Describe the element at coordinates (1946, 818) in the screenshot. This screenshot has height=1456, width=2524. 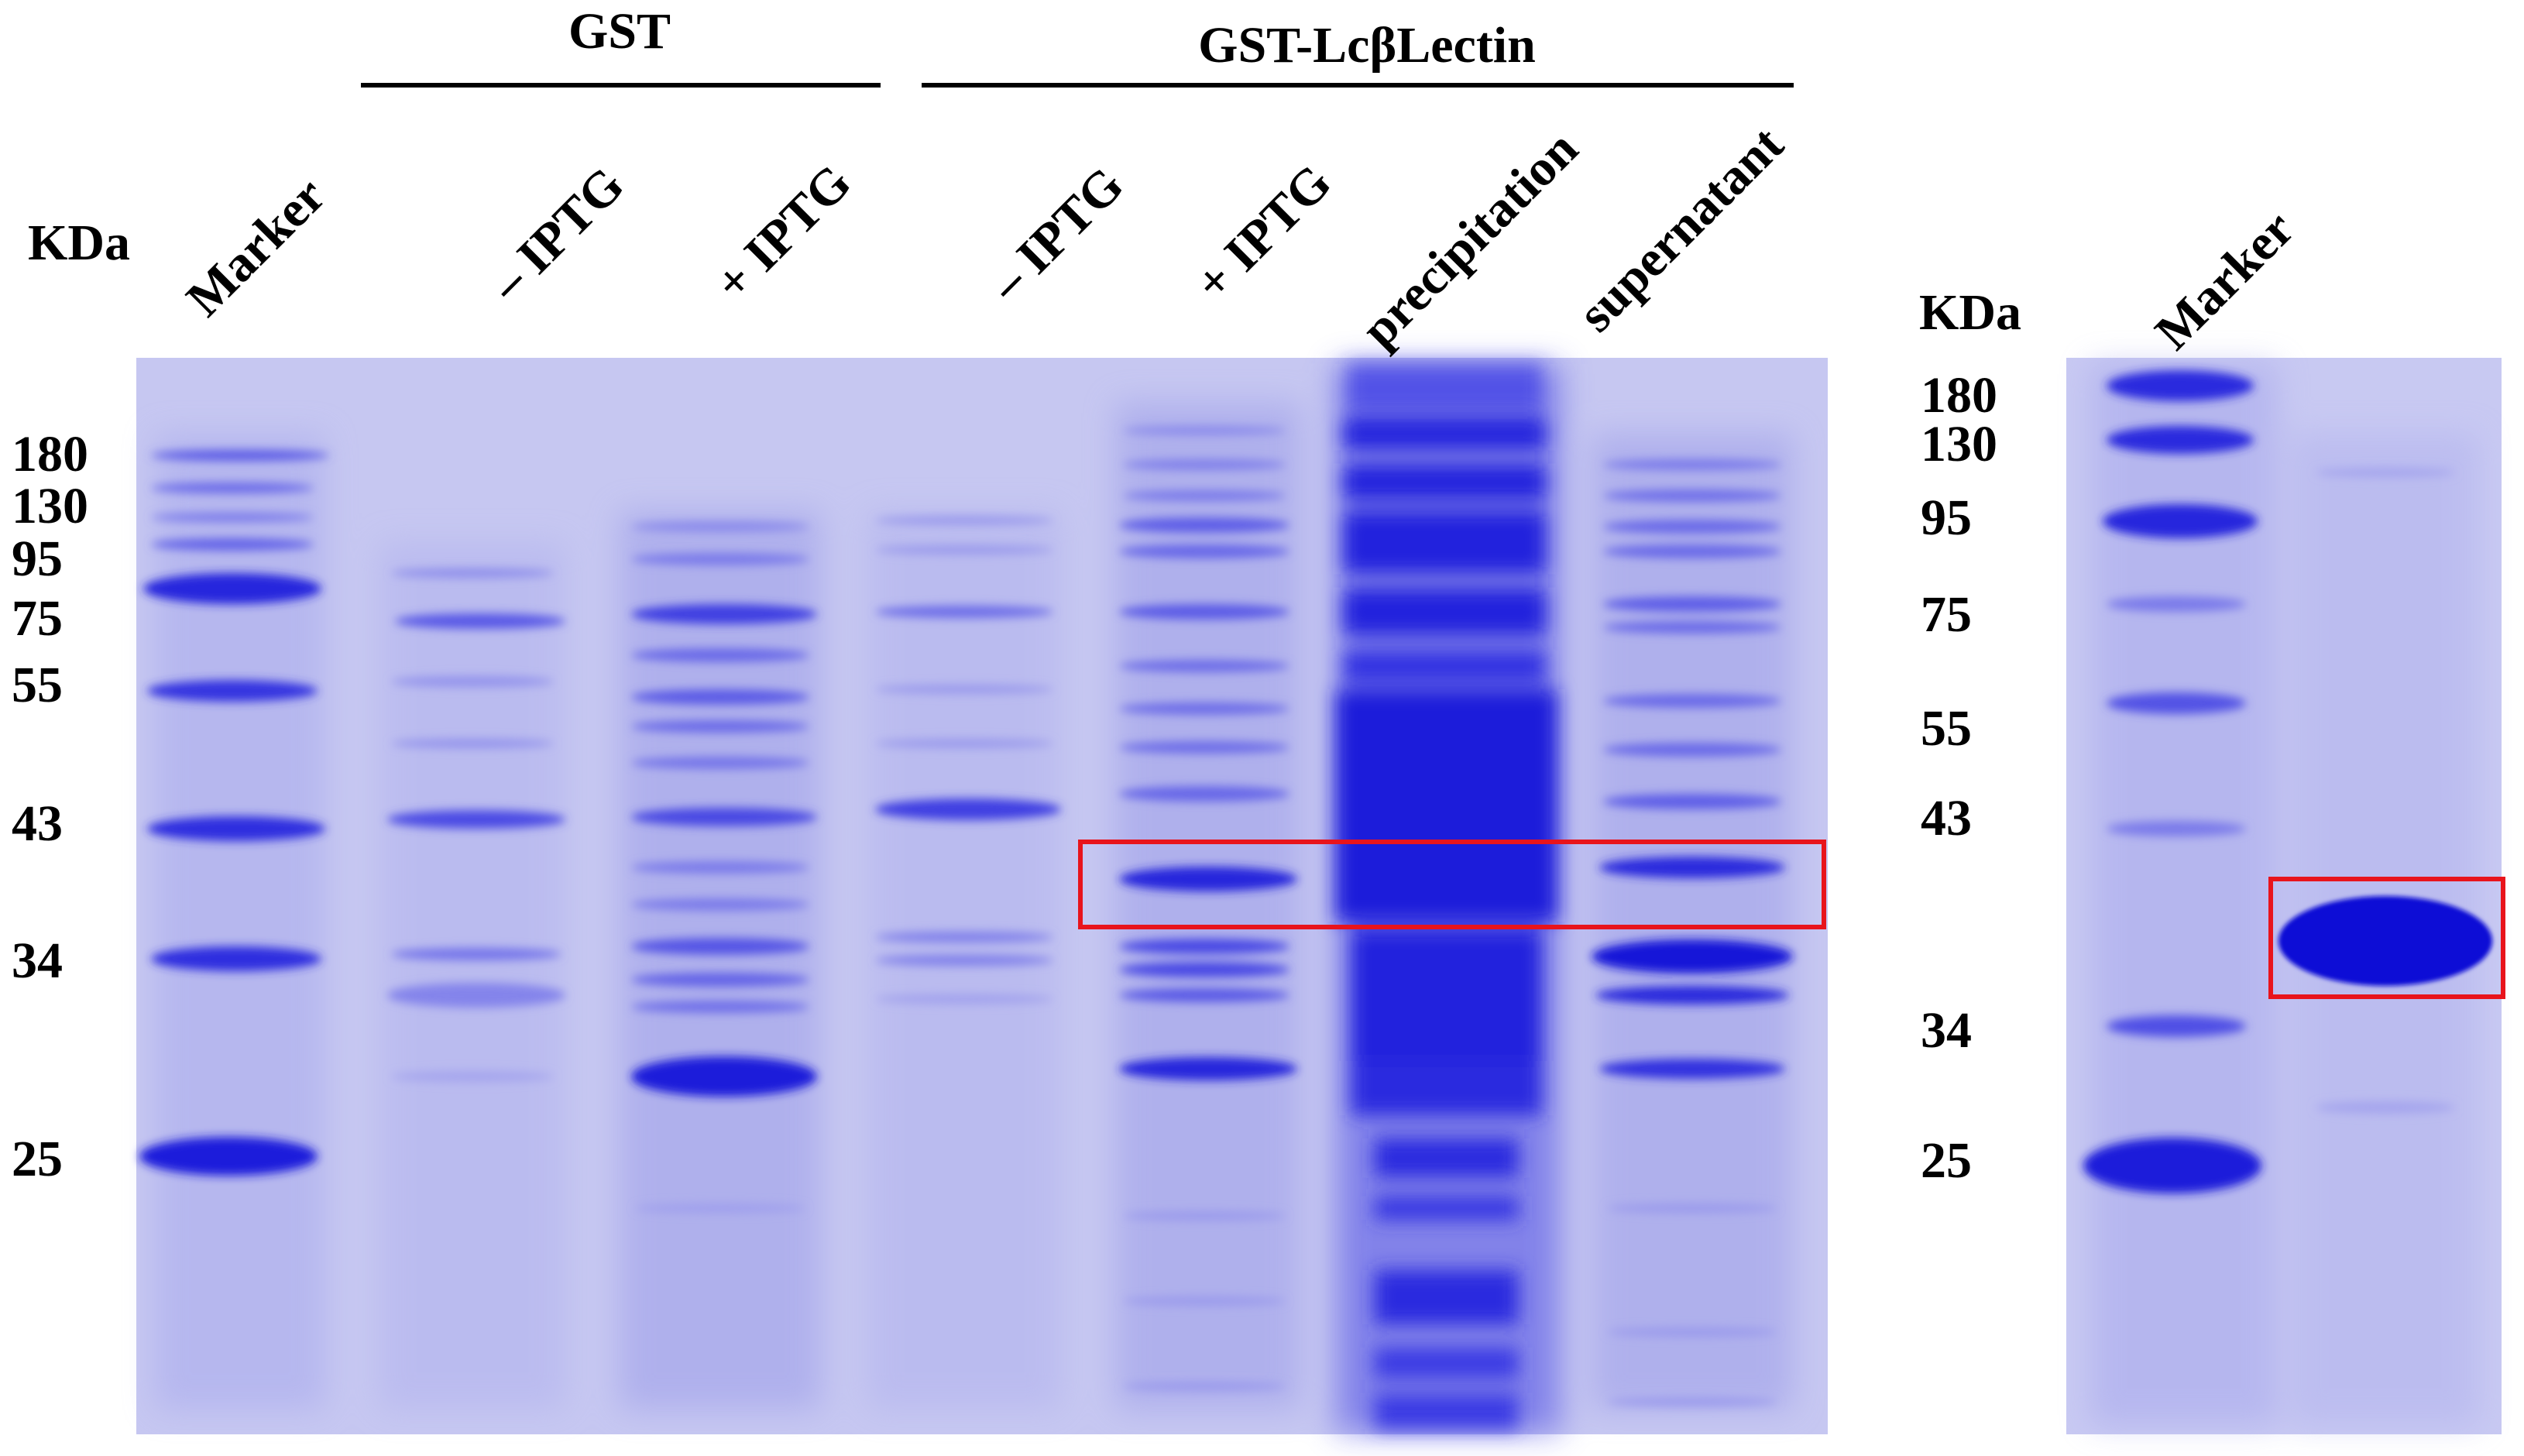
I see `right-mw-label-43: 43` at that location.